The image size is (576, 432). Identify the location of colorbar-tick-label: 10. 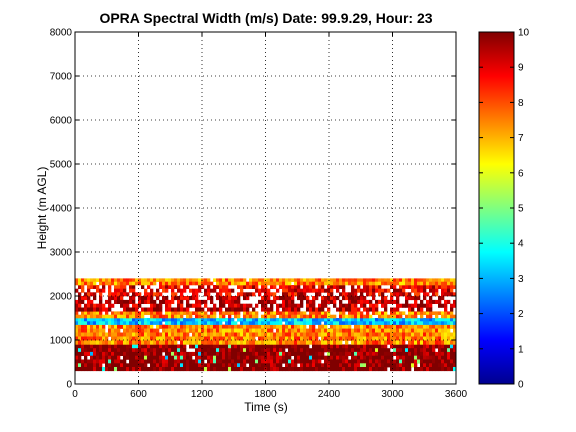
(524, 33).